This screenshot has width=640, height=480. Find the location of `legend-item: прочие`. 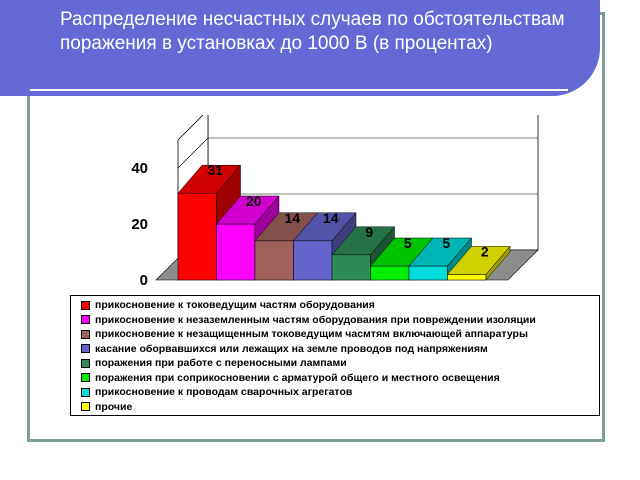

legend-item: прочие is located at coordinates (340, 407).